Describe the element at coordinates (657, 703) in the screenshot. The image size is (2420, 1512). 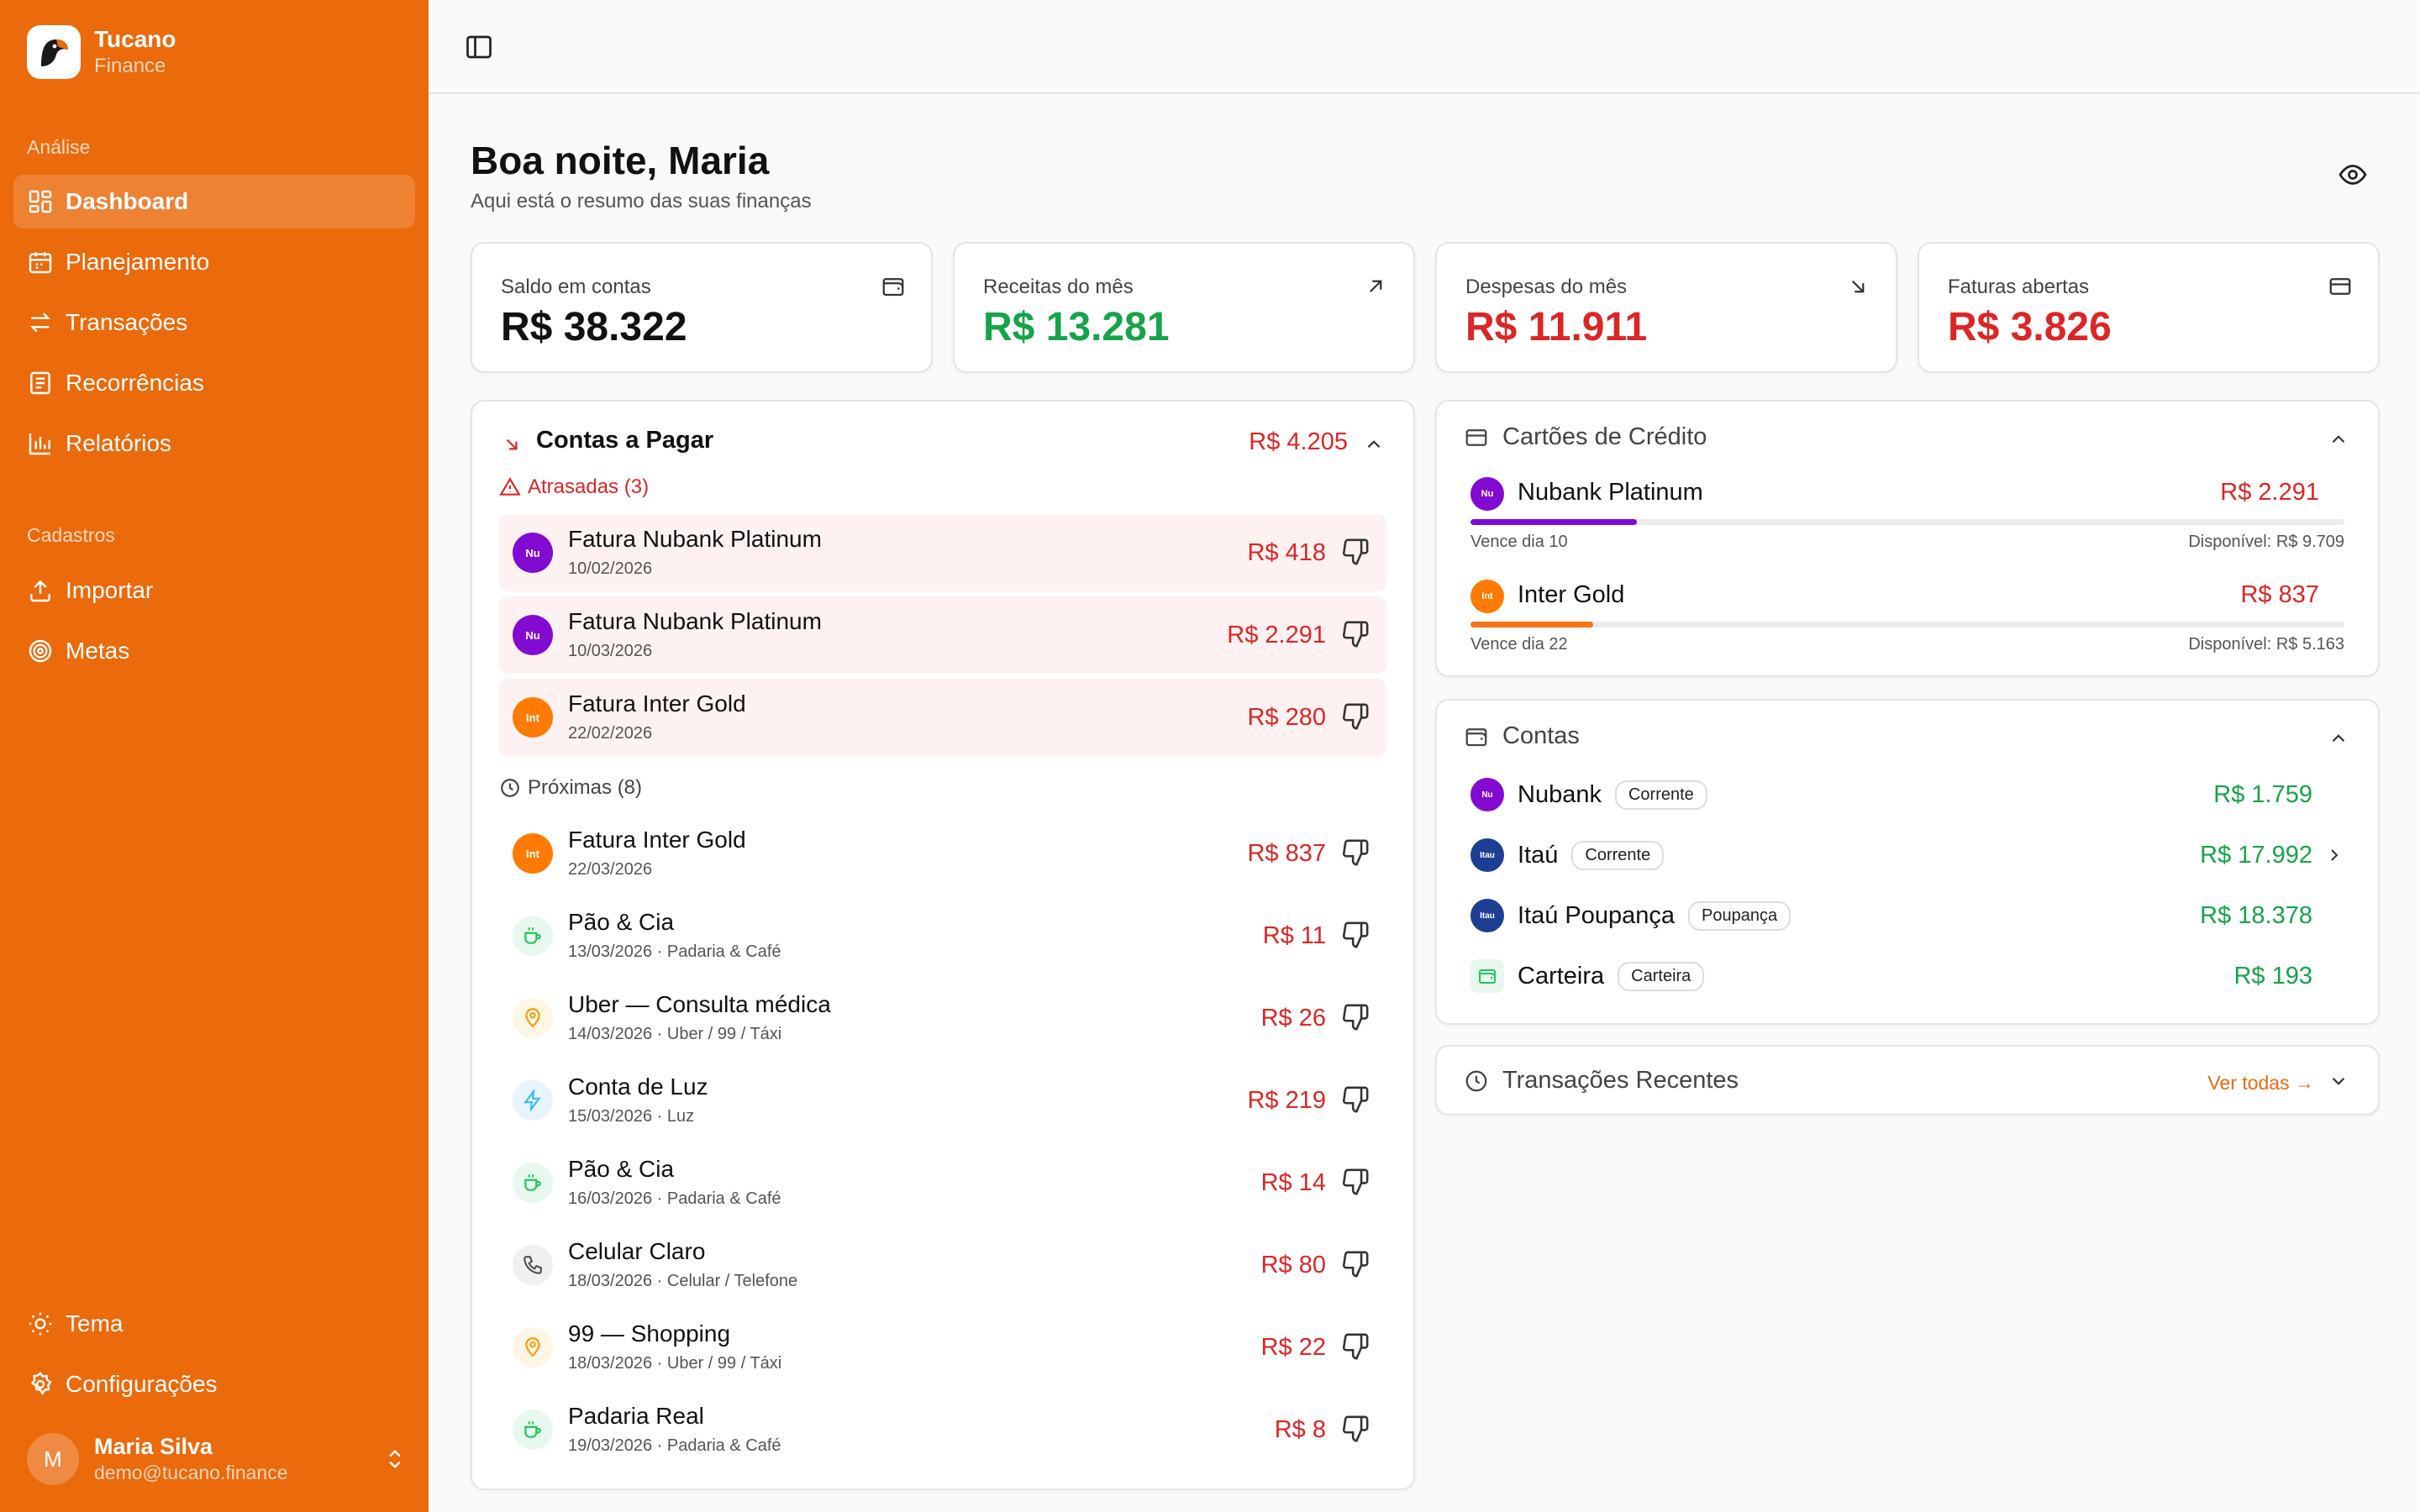
I see `bill-name: Fatura Inter Gold` at that location.